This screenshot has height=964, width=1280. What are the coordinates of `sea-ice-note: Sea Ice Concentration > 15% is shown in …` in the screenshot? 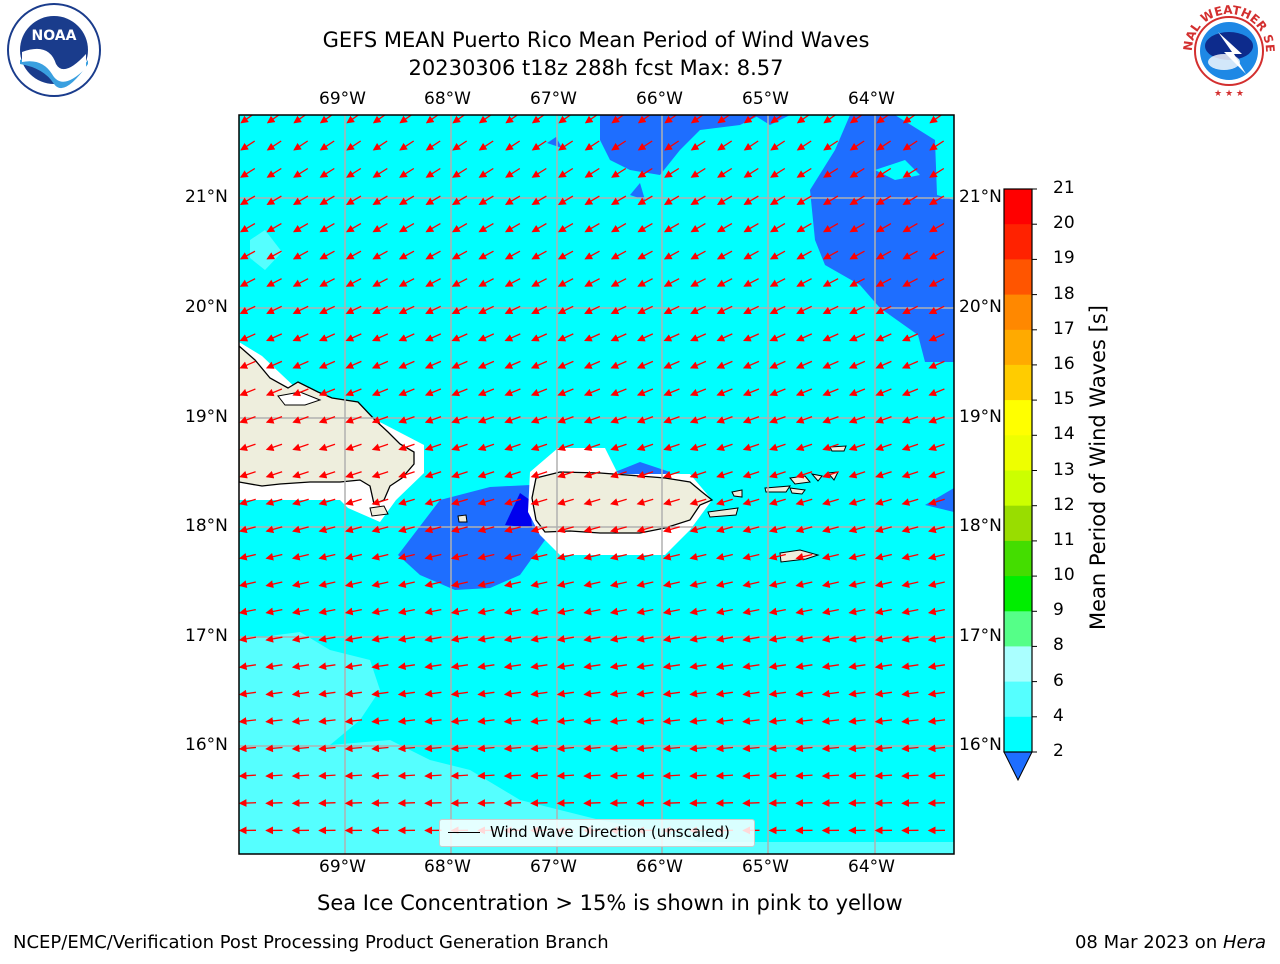 It's located at (610, 903).